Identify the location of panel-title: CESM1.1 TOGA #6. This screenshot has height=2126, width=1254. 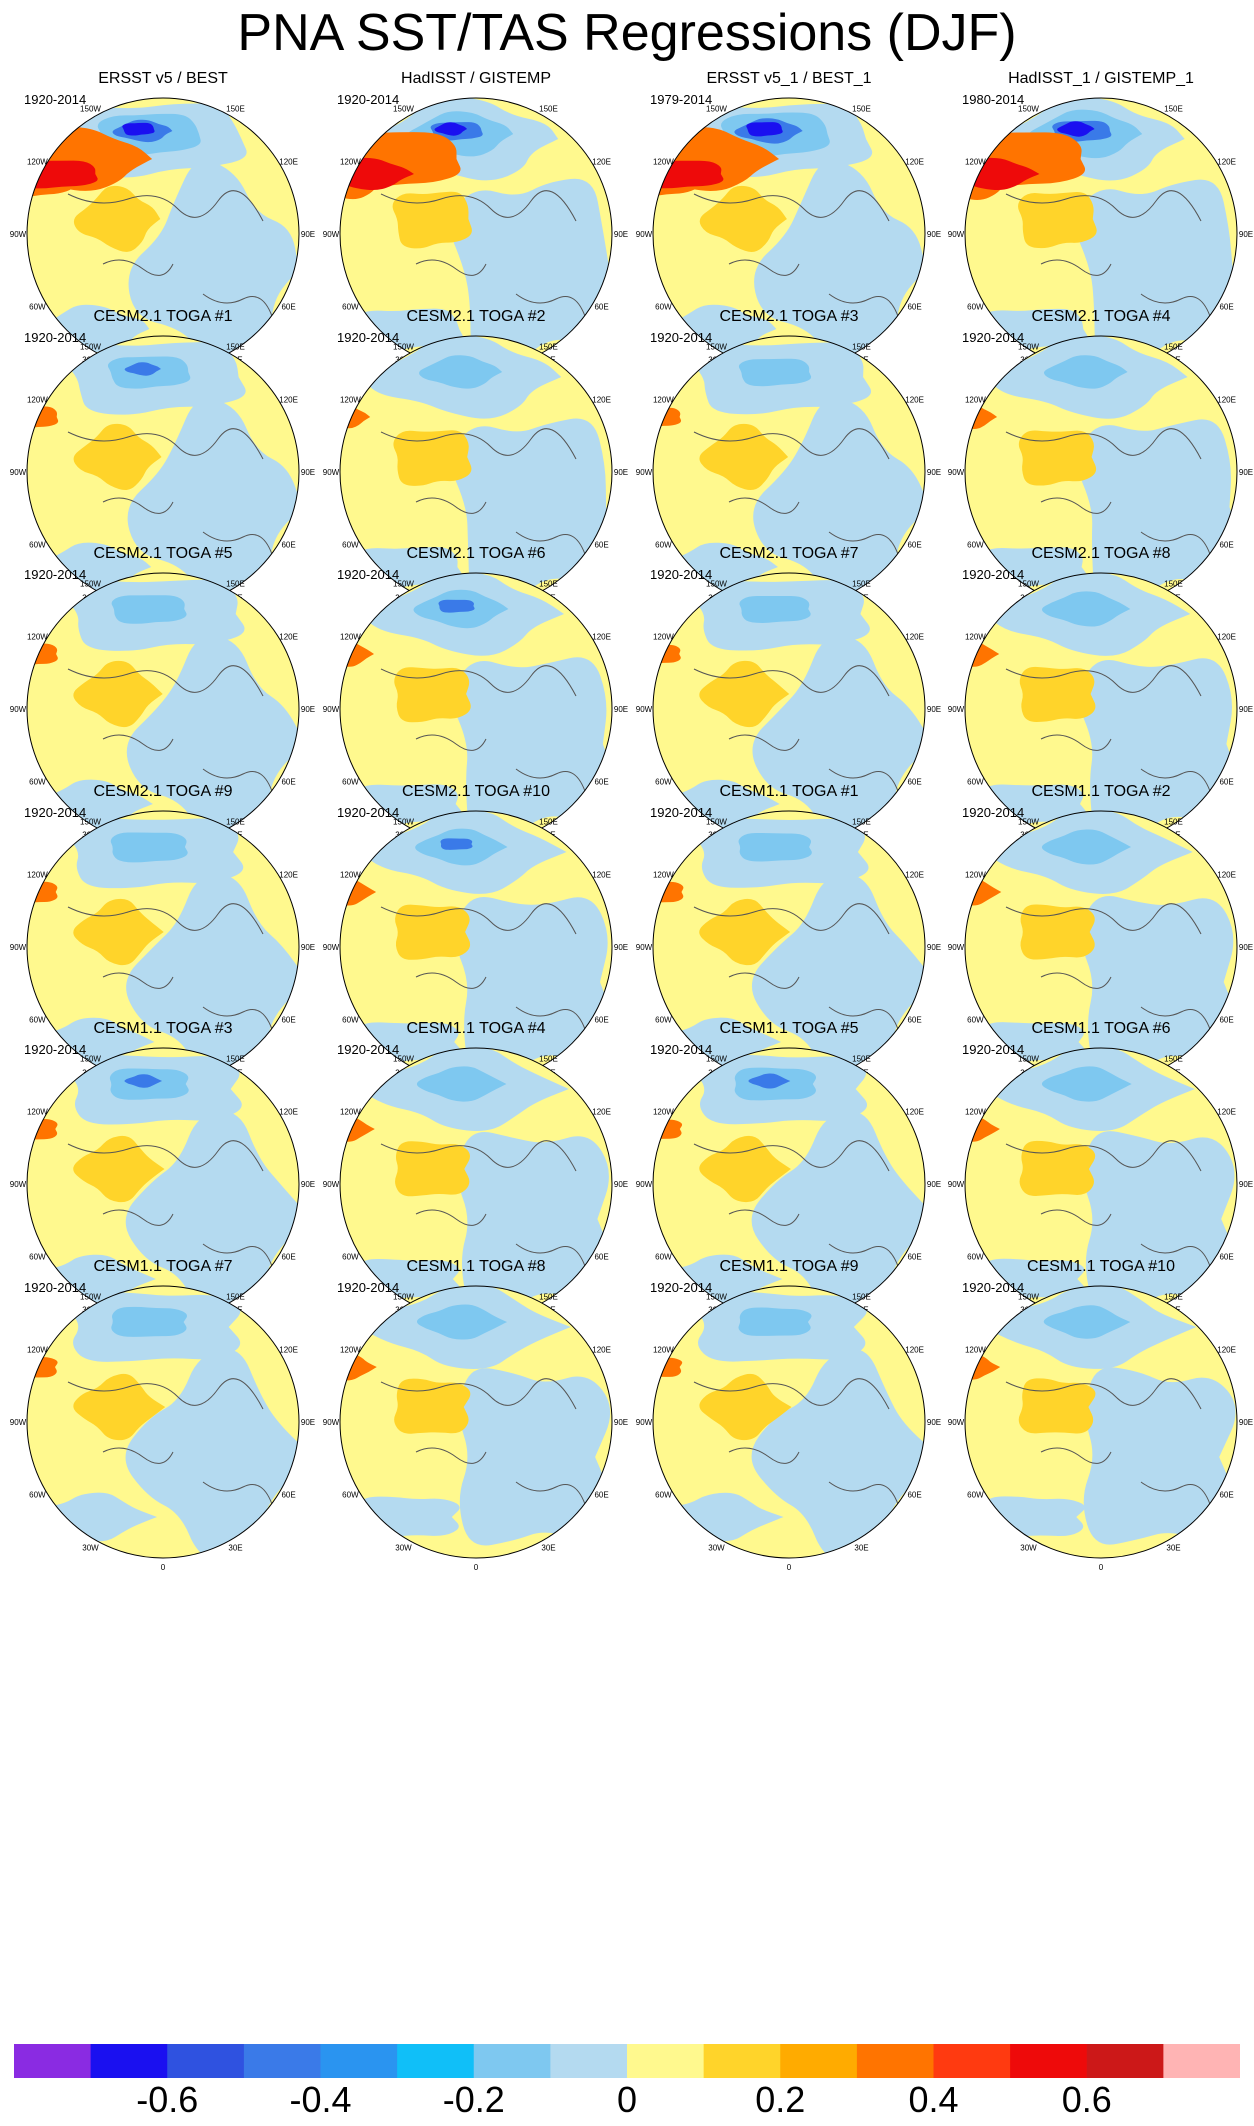
(1101, 1028).